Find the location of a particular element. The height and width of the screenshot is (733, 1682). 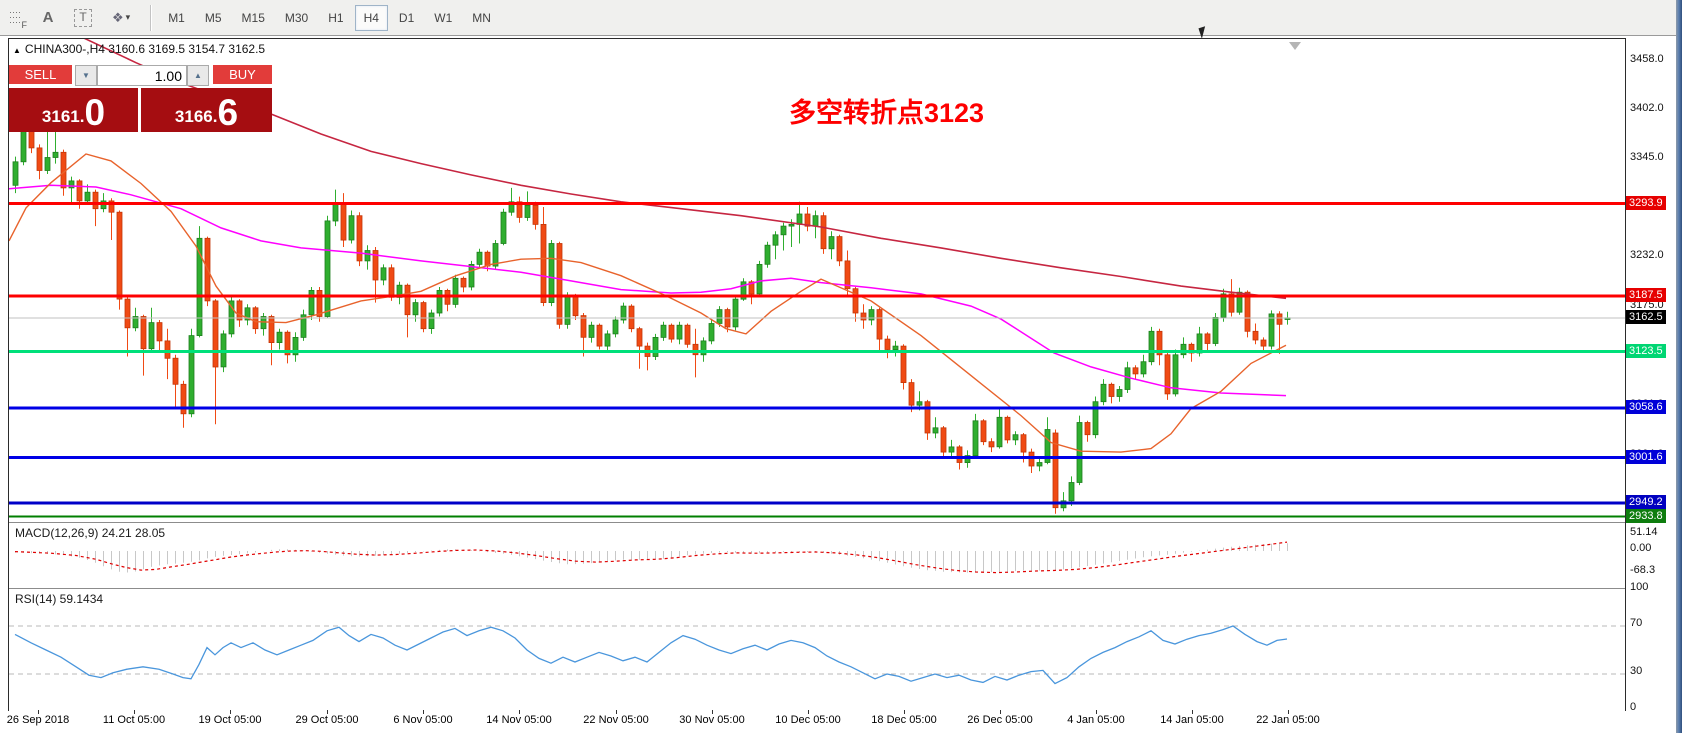

macd-label: MACD(12,26,9) 24.21 28.05 is located at coordinates (90, 533).